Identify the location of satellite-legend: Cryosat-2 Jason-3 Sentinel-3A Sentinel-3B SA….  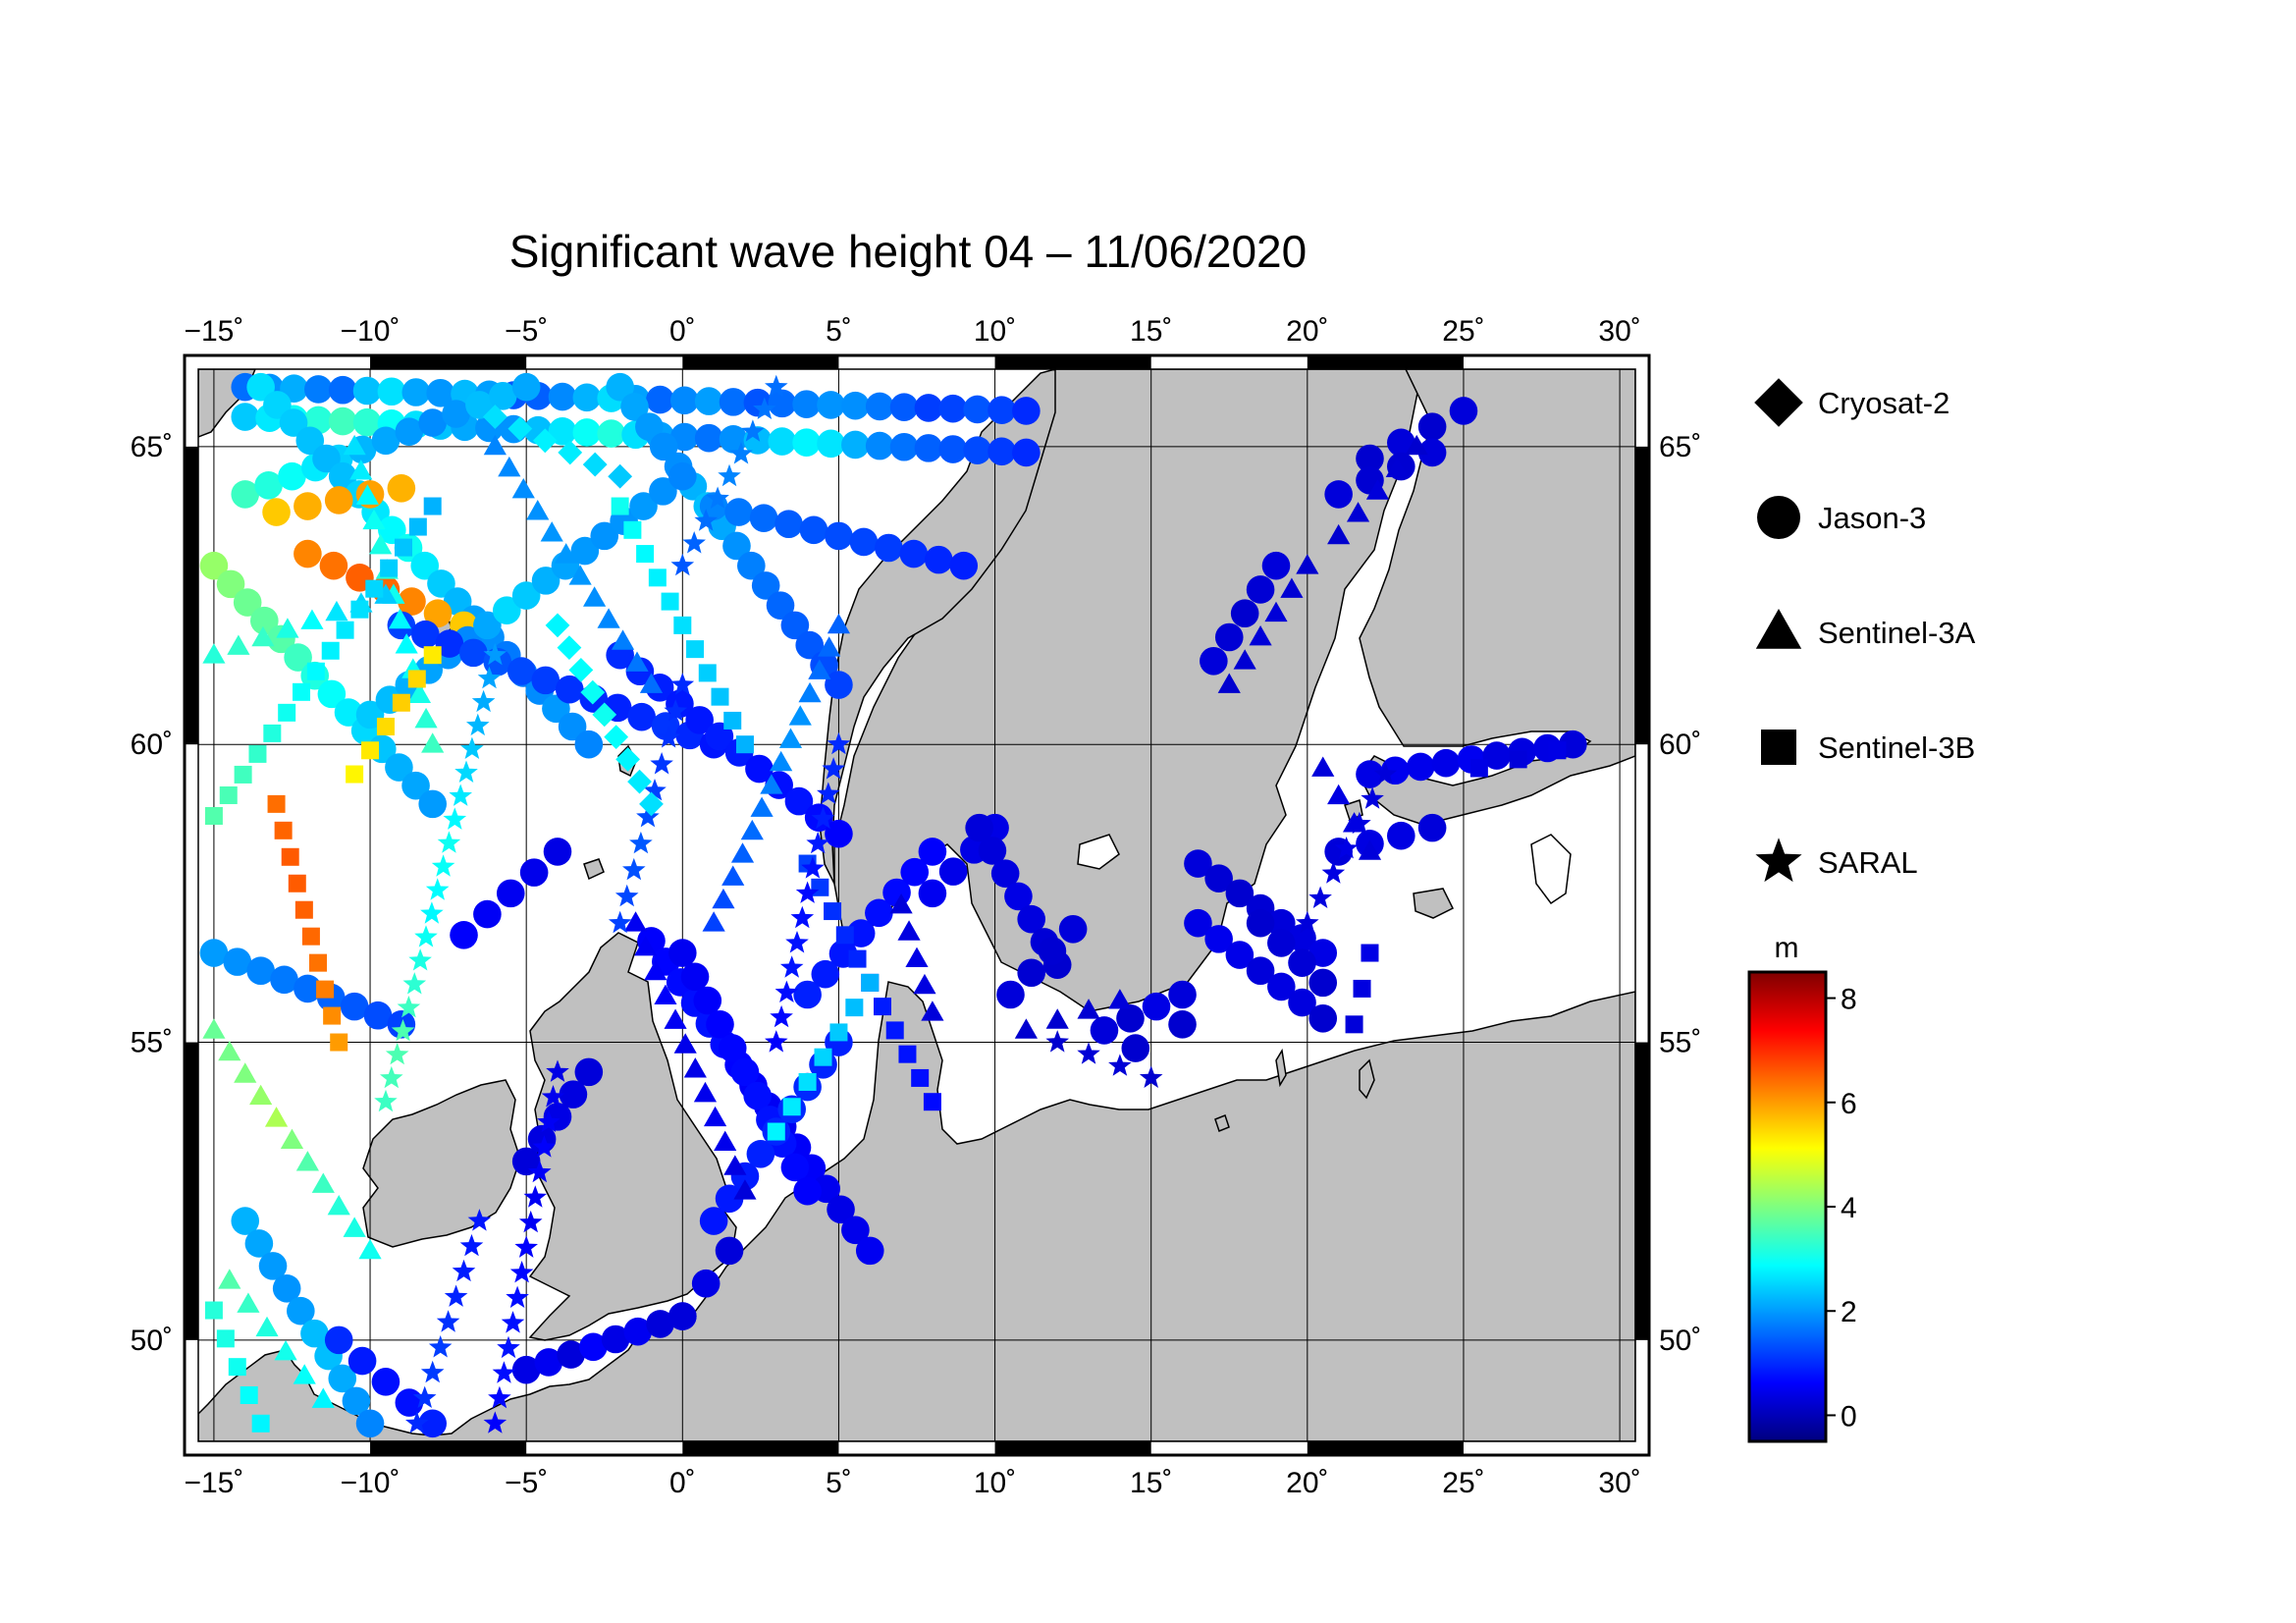
(1865, 630).